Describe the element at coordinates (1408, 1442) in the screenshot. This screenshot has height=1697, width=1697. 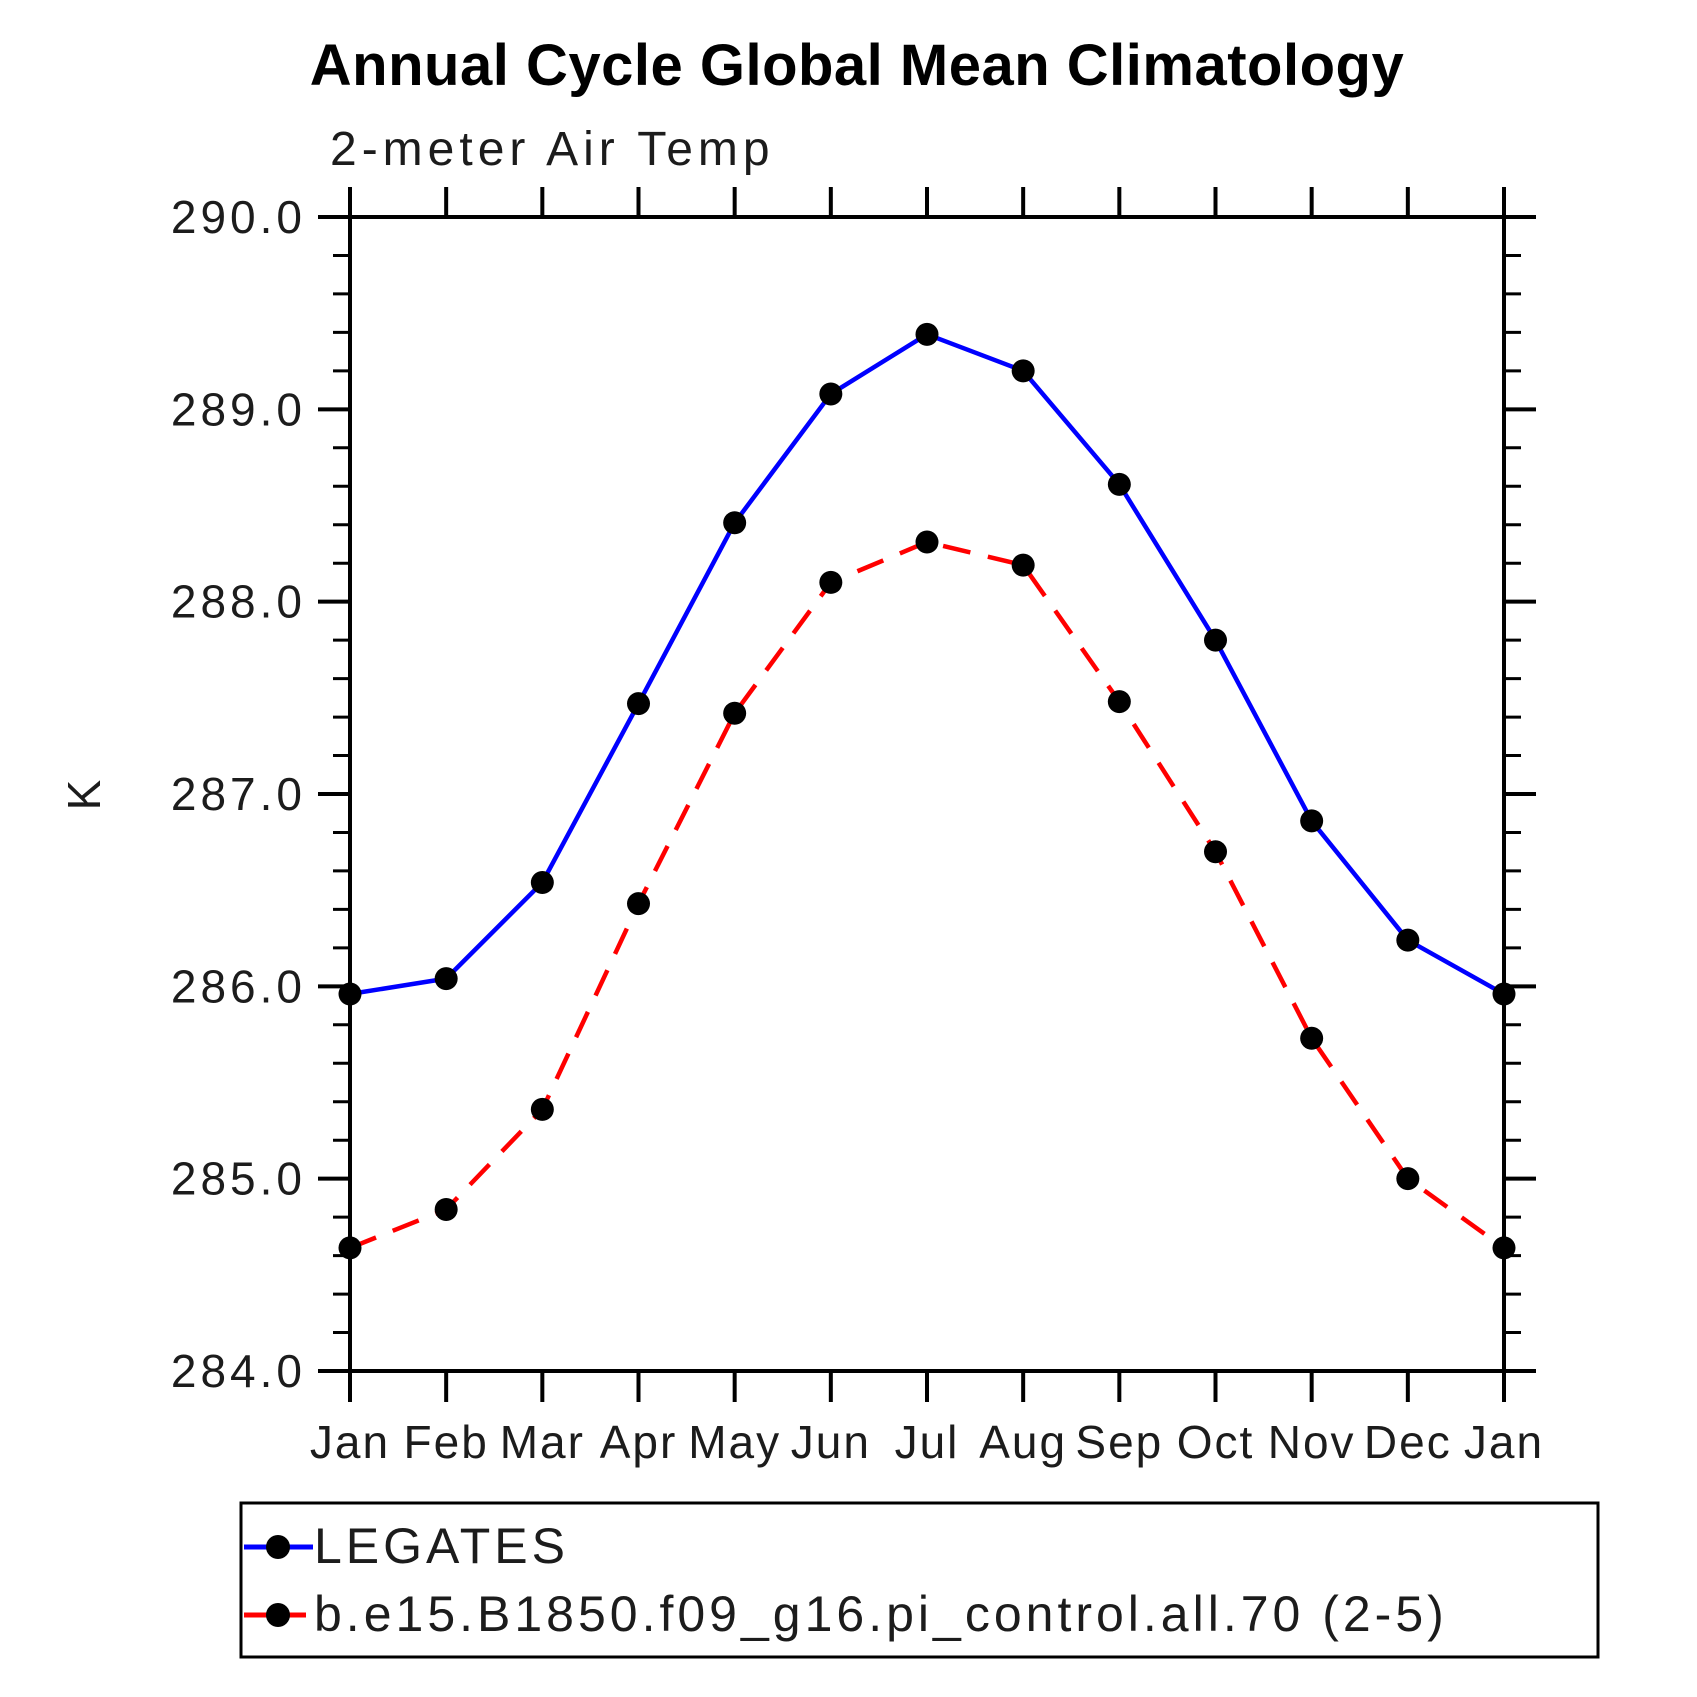
I see `x-tick-label: Dec` at that location.